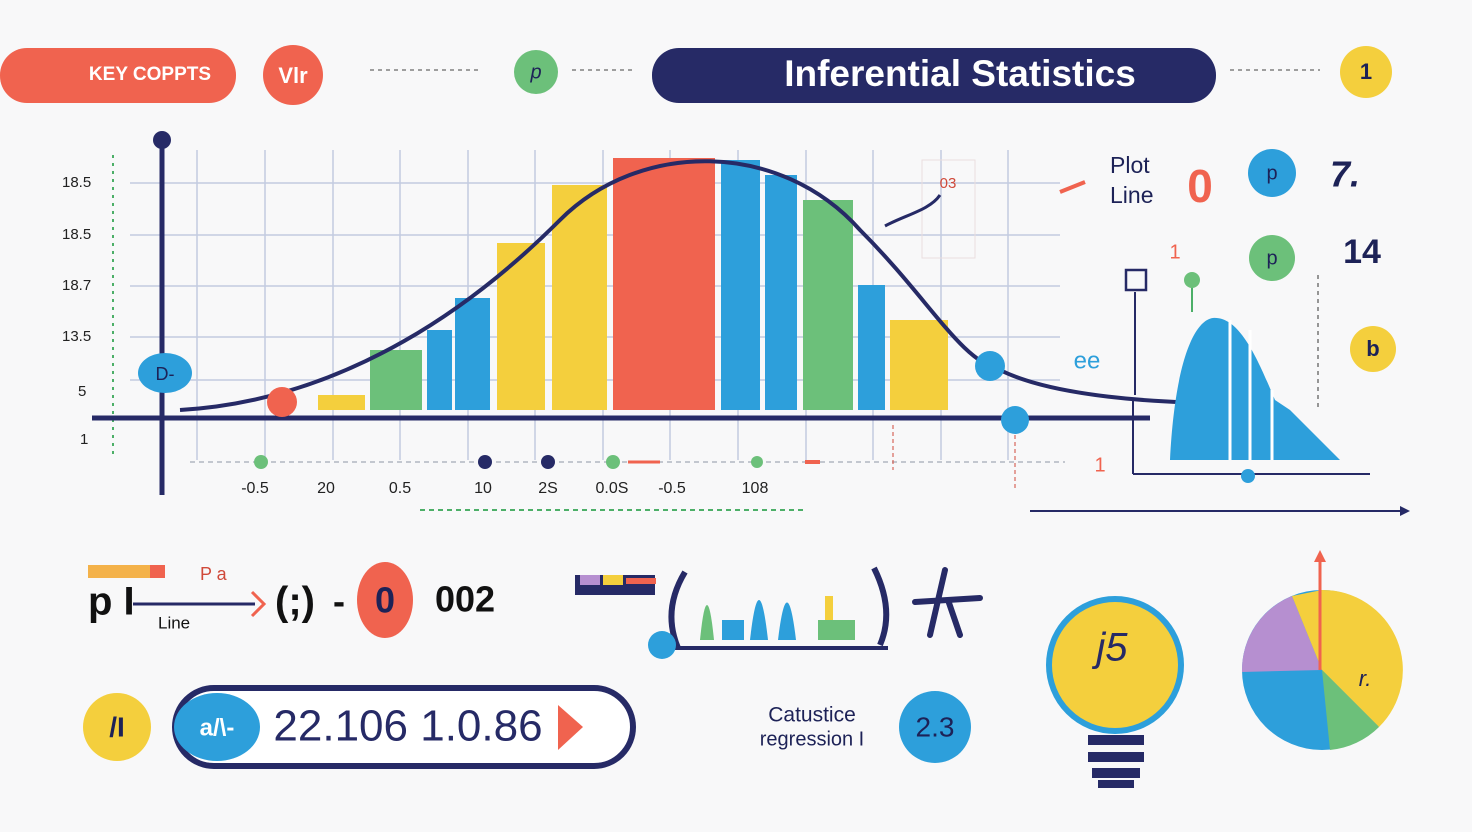 This screenshot has width=1472, height=832. Describe the element at coordinates (1200, 186) in the screenshot. I see `side-zero: 0` at that location.